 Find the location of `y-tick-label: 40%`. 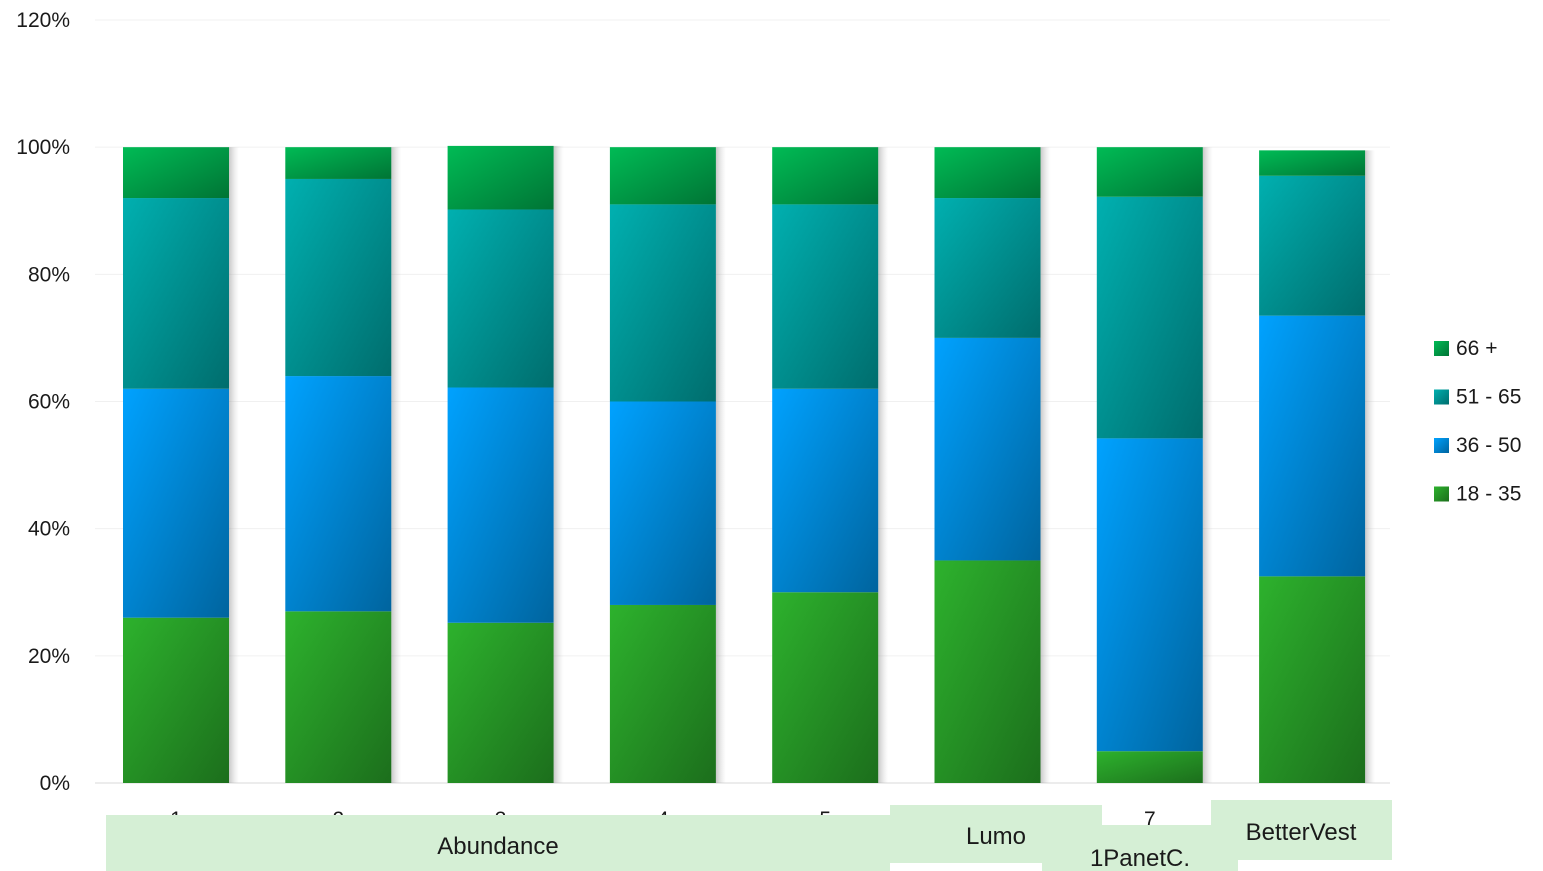

y-tick-label: 40% is located at coordinates (49, 529).